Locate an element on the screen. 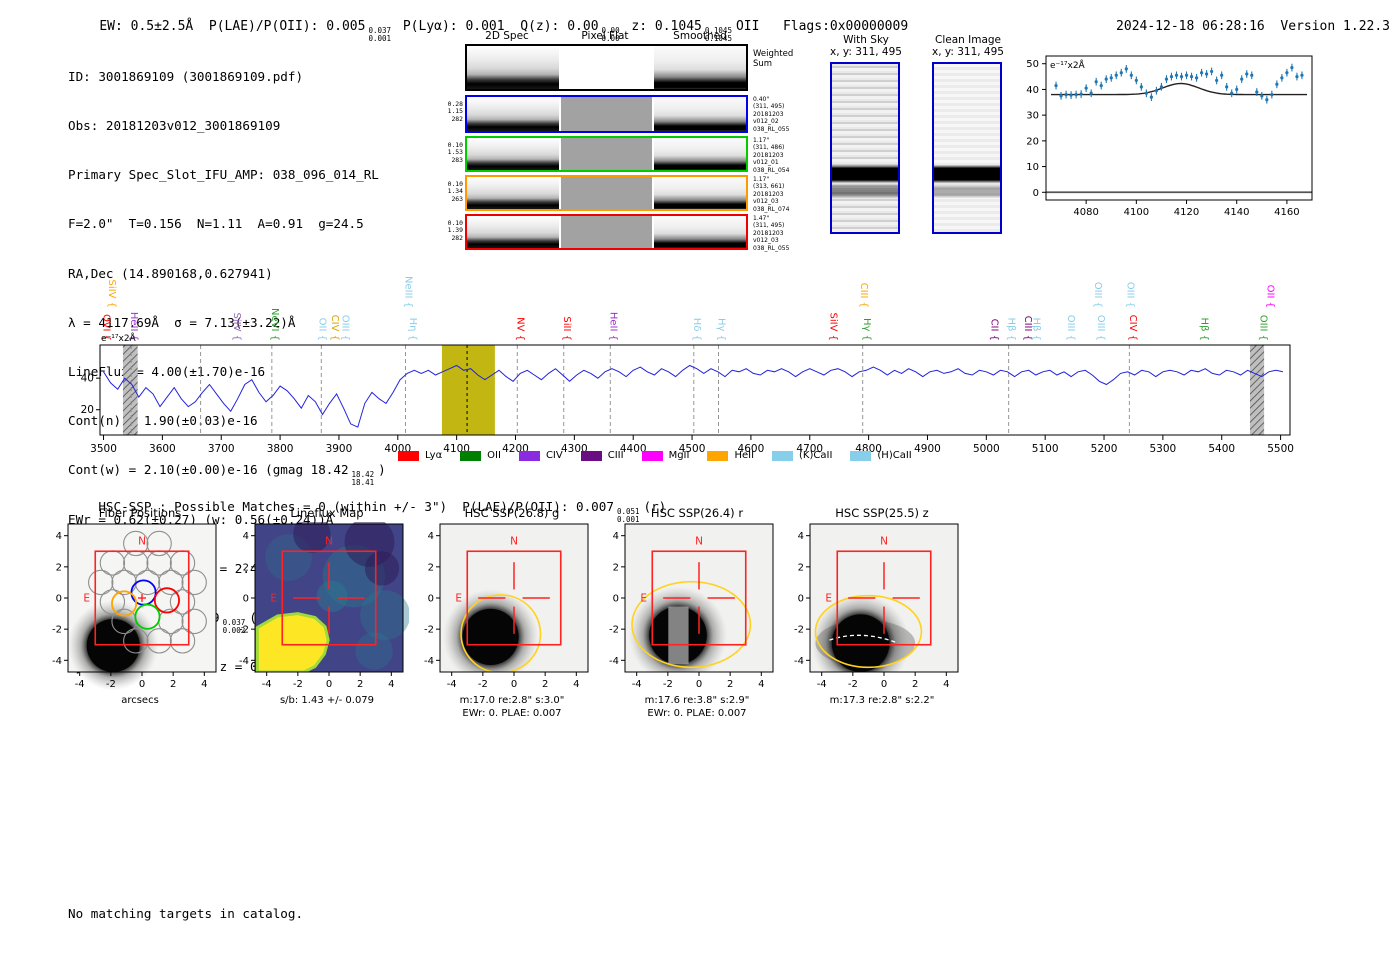 This screenshot has height=953, width=1400. y-tick-label: 0 is located at coordinates (801, 599).